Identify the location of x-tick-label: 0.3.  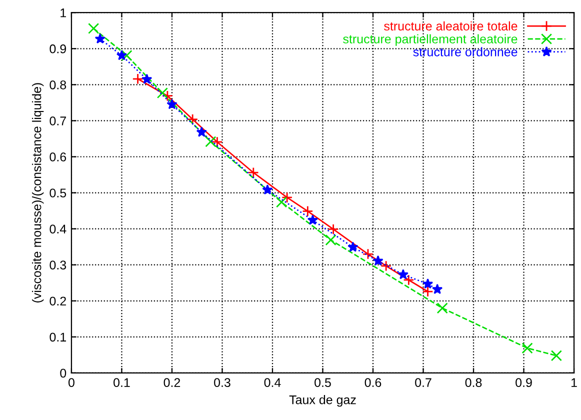
(222, 383).